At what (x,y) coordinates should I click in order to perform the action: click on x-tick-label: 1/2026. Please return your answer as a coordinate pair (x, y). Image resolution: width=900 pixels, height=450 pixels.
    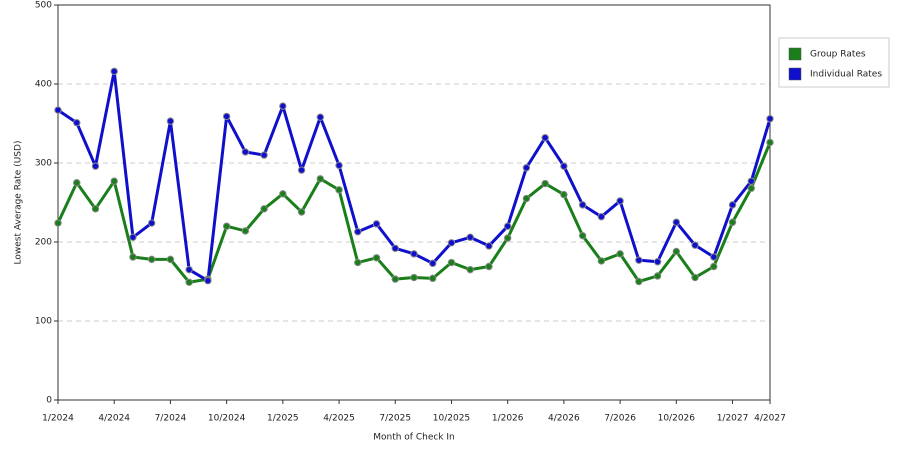
    Looking at the image, I should click on (508, 419).